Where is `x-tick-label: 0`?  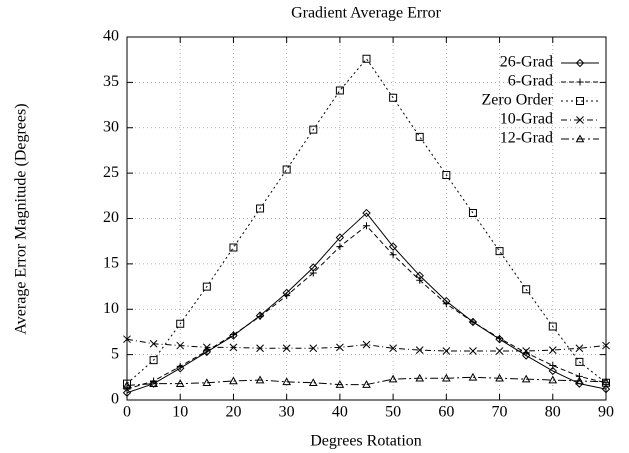
x-tick-label: 0 is located at coordinates (127, 412).